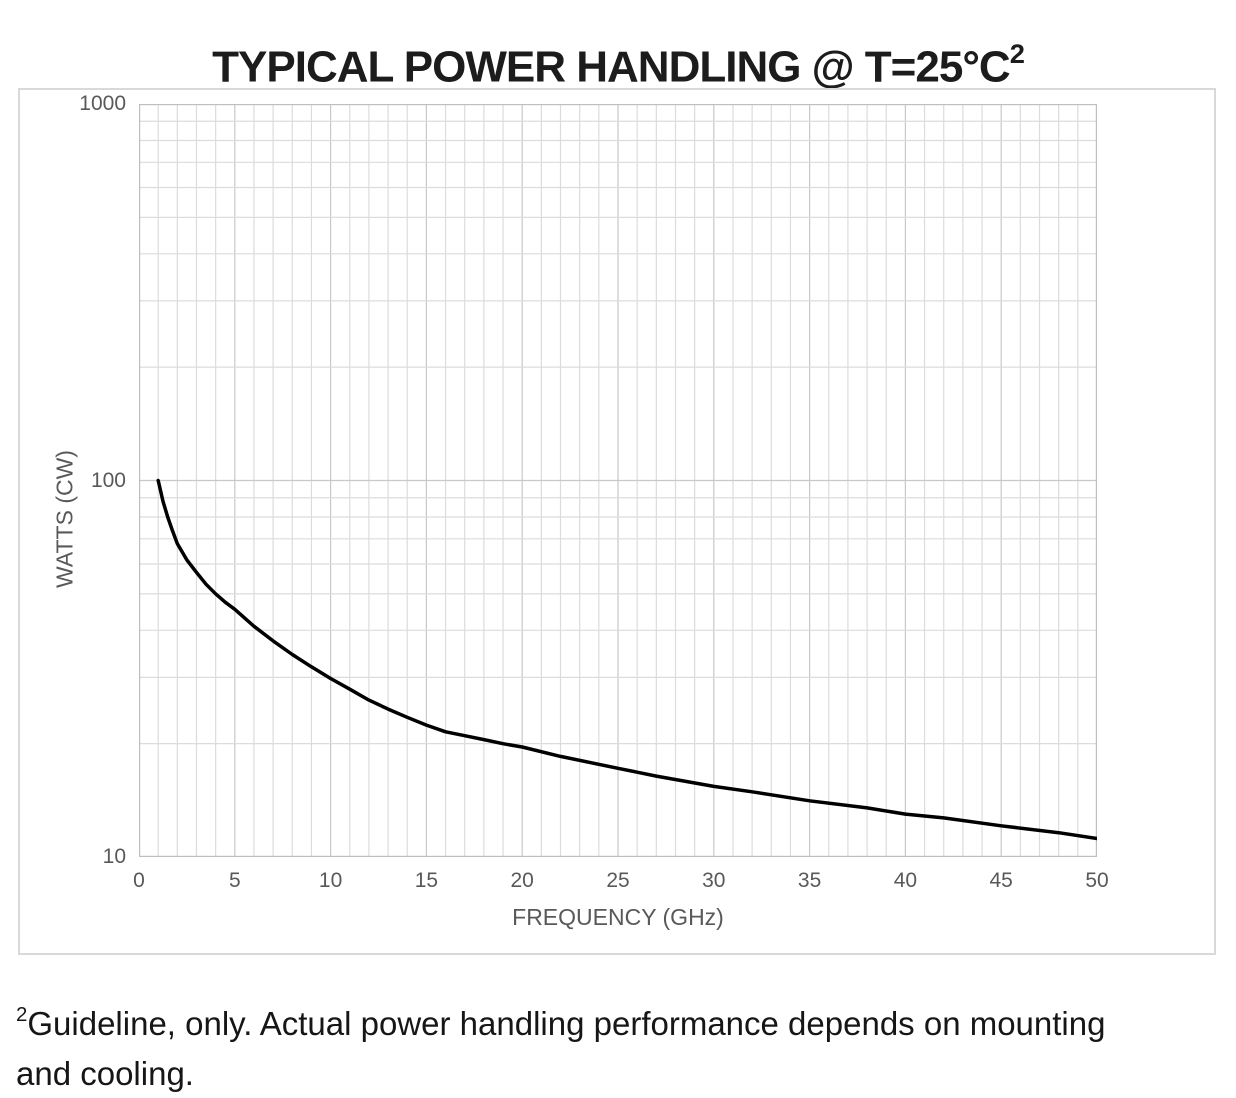  Describe the element at coordinates (522, 880) in the screenshot. I see `x-tick-label: 20` at that location.